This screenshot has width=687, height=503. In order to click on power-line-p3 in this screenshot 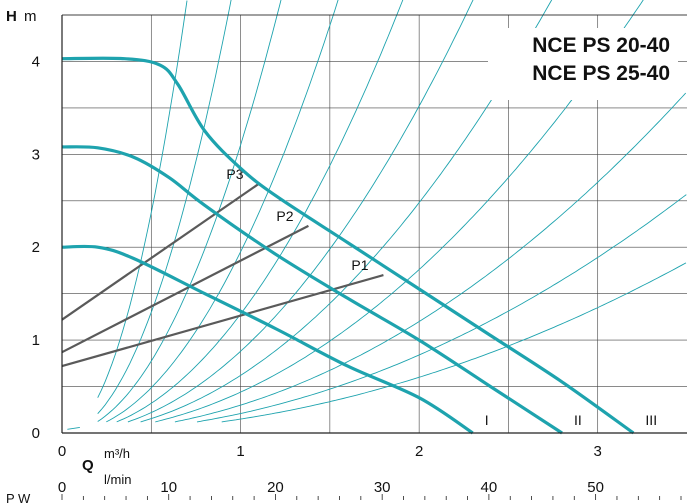, I will do `click(160, 252)`.